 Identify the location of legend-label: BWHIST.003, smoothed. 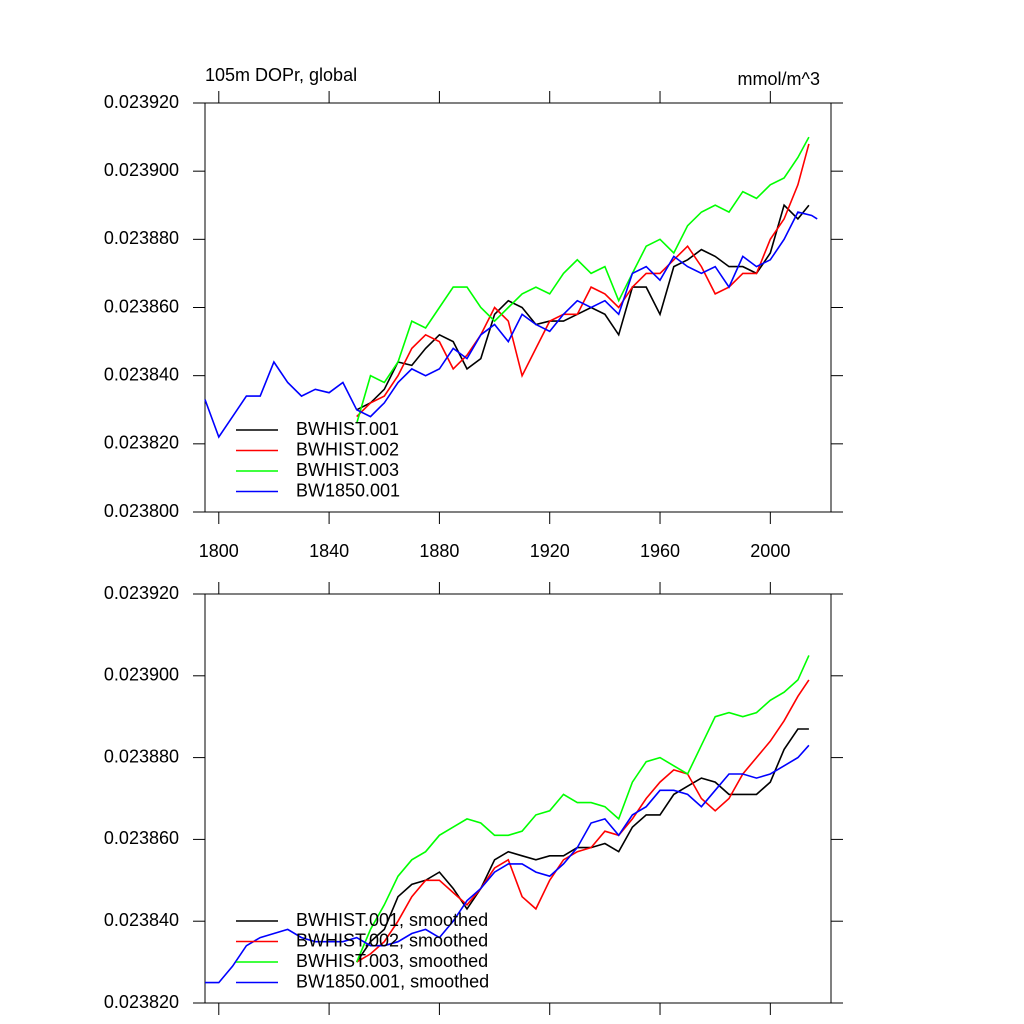
(392, 961).